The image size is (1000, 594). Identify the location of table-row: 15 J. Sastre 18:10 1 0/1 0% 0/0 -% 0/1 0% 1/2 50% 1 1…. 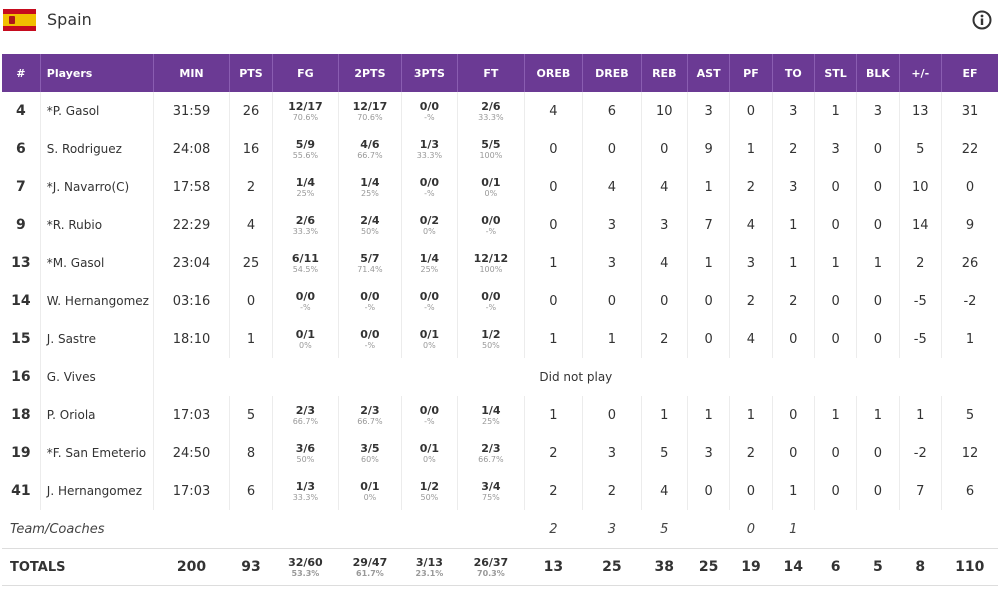
(500, 339).